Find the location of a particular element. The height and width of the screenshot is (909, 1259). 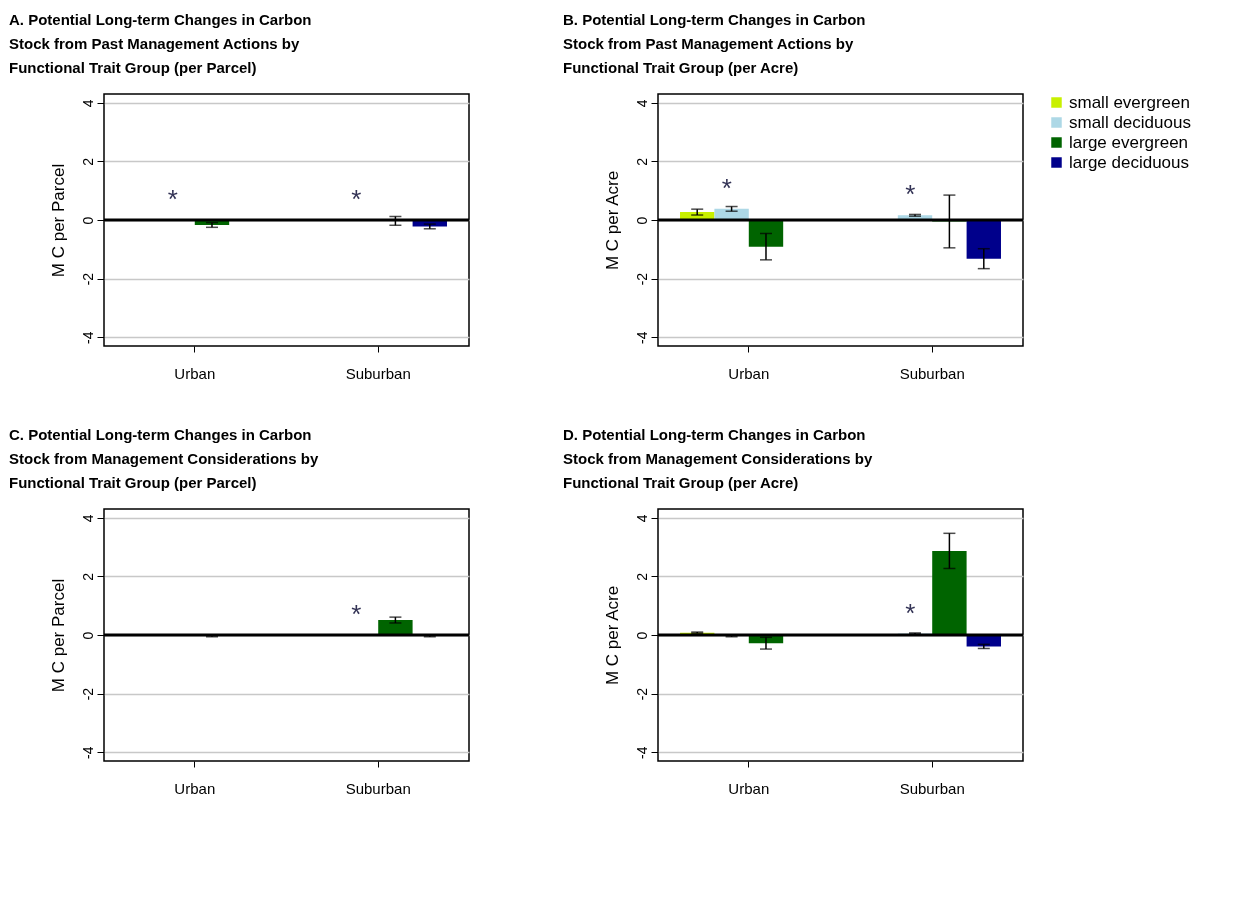

legend-label: large deciduous is located at coordinates (1129, 162).